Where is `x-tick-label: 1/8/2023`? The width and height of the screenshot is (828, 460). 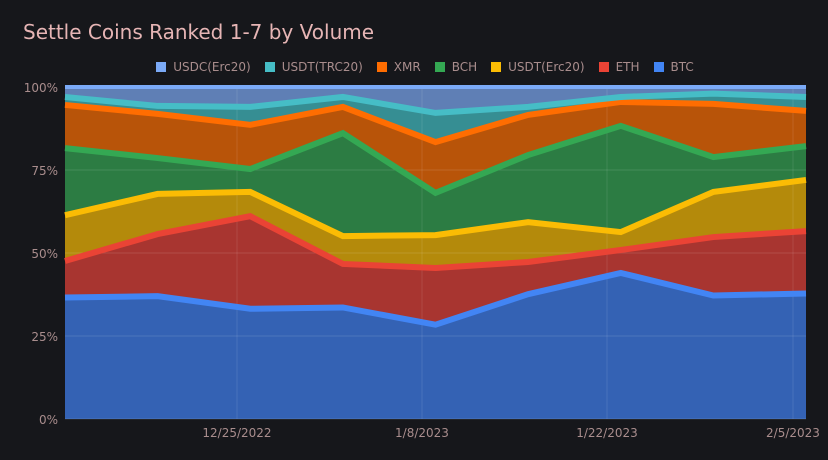
x-tick-label: 1/8/2023 is located at coordinates (422, 433).